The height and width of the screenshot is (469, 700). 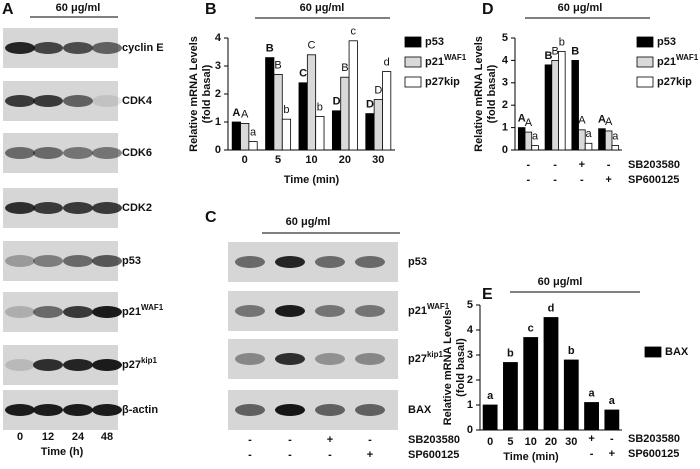 What do you see at coordinates (612, 401) in the screenshot?
I see `significance-letter: a` at bounding box center [612, 401].